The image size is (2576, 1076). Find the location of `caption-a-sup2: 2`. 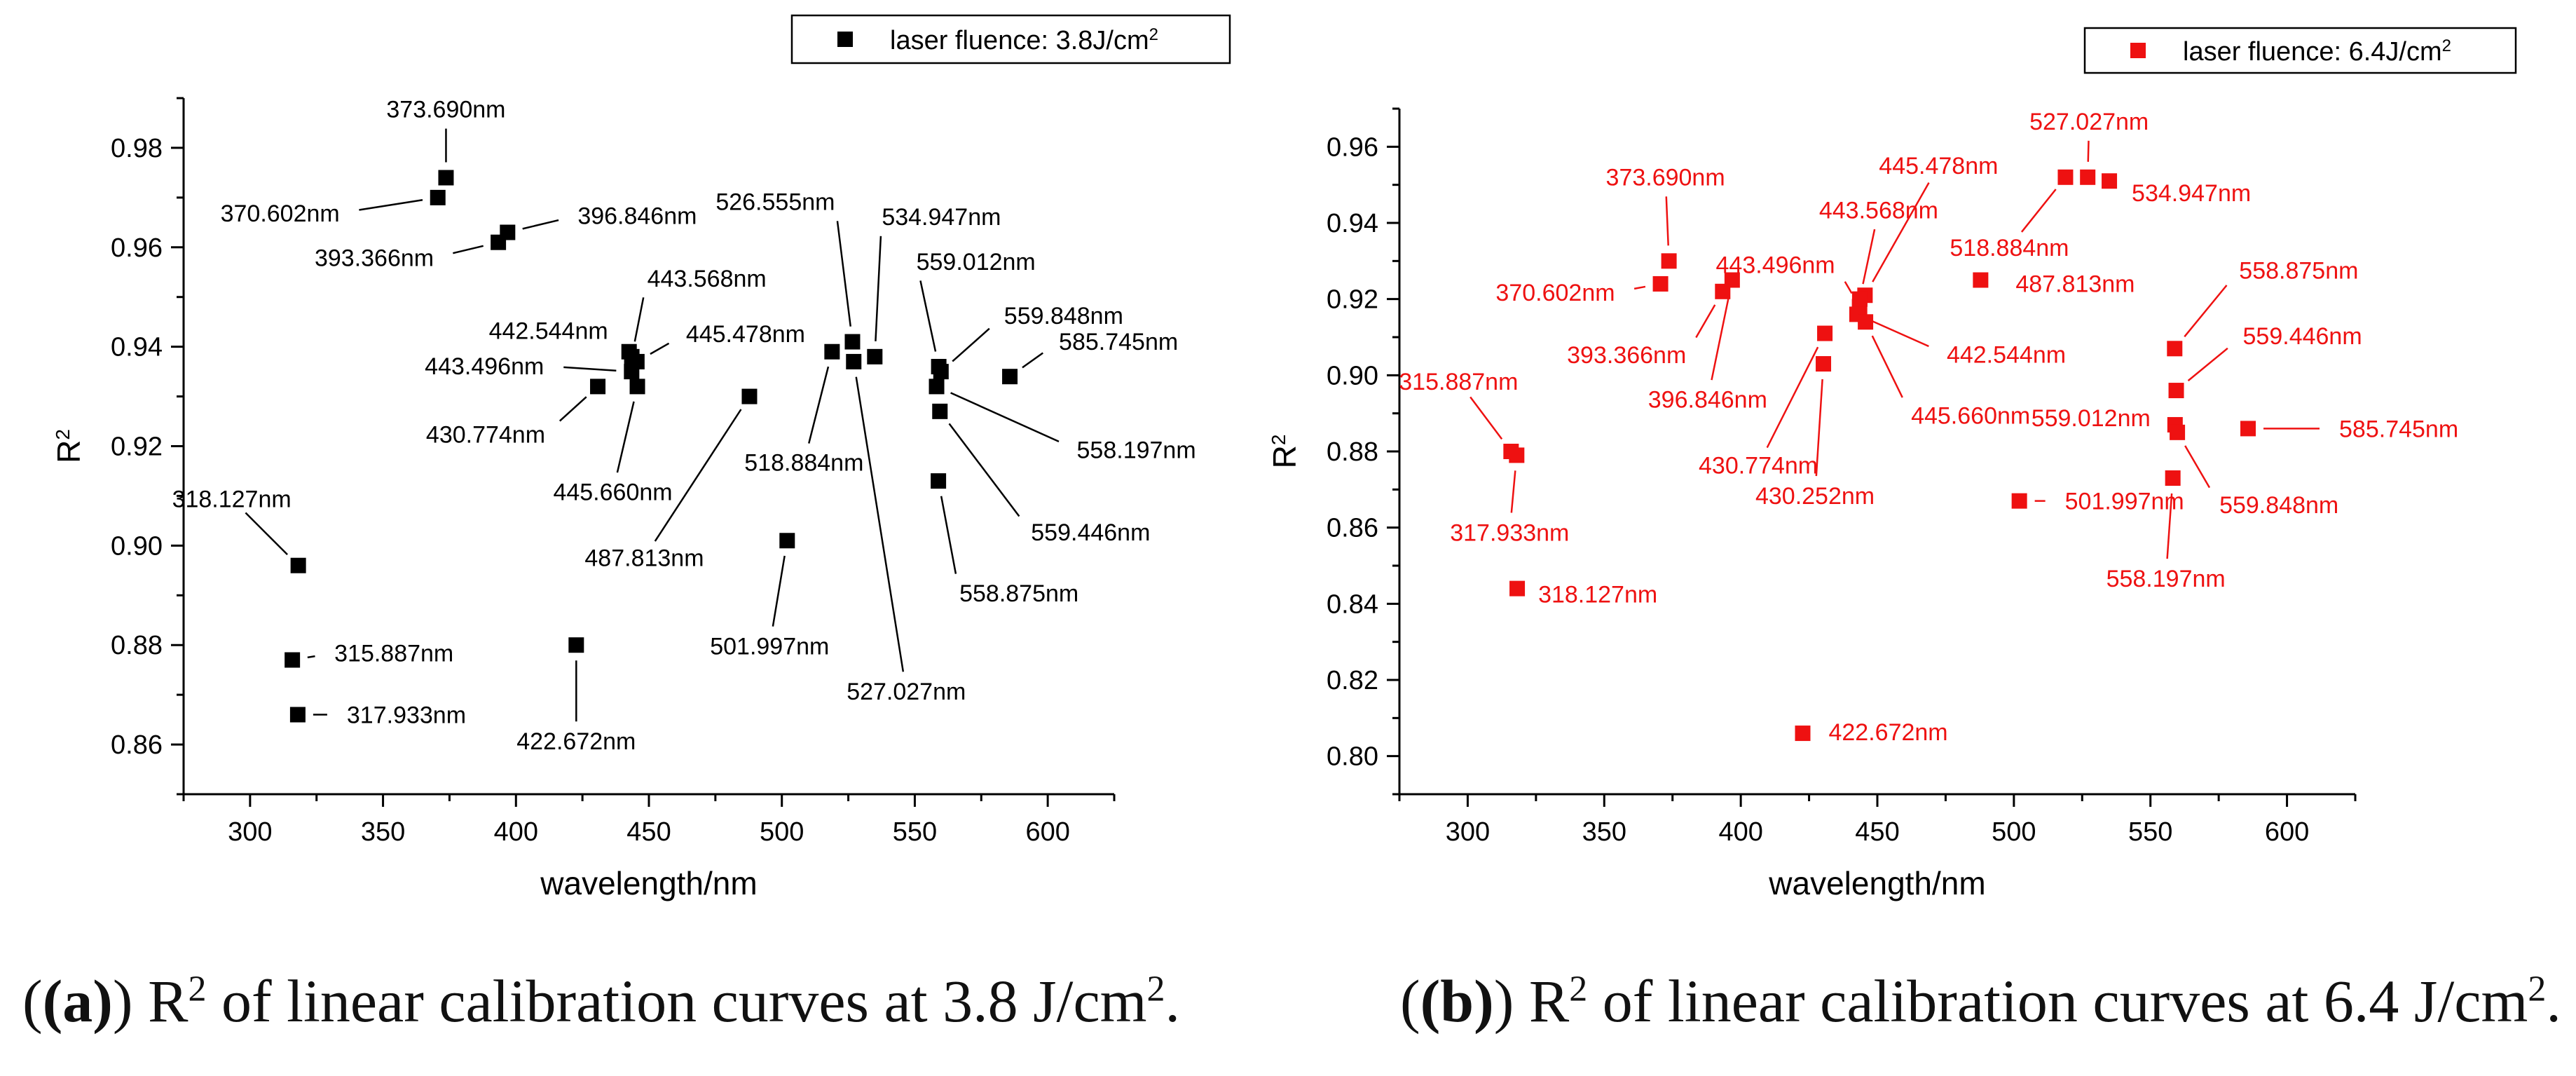

caption-a-sup2: 2 is located at coordinates (1155, 989).